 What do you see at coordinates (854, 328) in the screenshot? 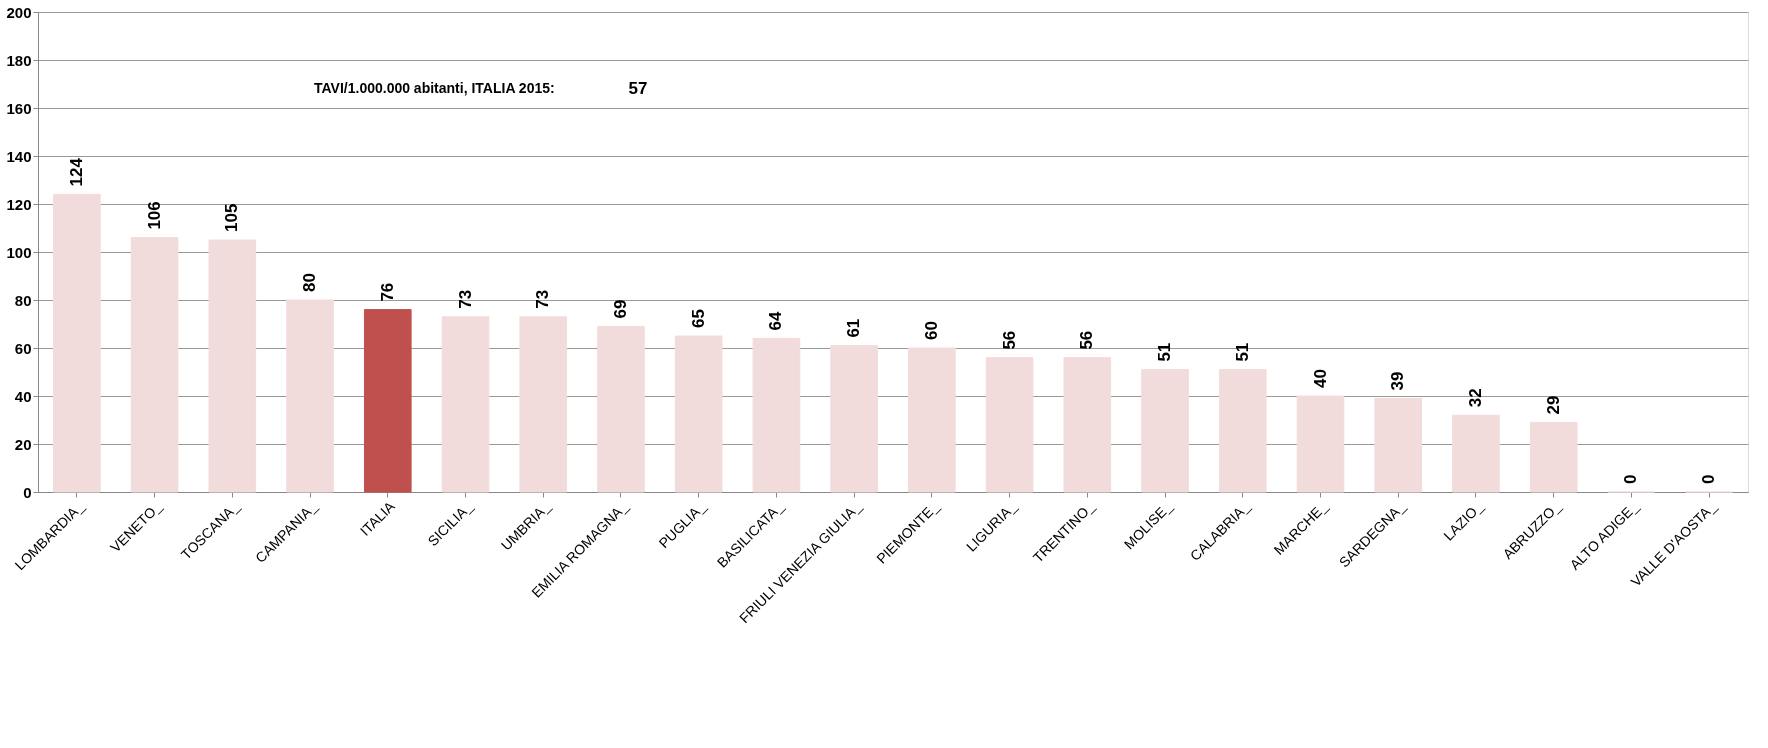
I see `data-label: 61` at bounding box center [854, 328].